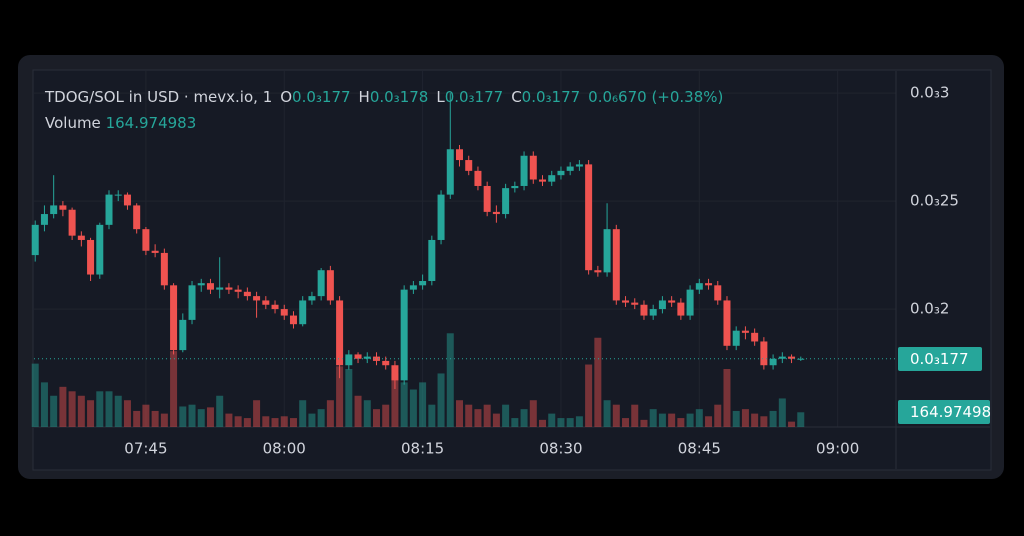 This screenshot has height=536, width=1024. Describe the element at coordinates (929, 309) in the screenshot. I see `y-tick-label: 0.0₃2` at that location.